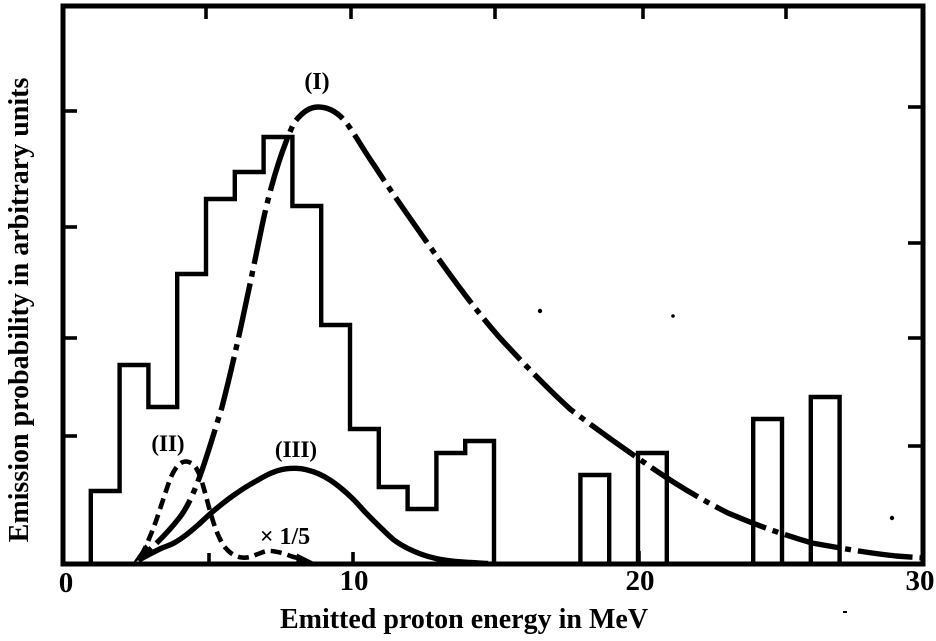  What do you see at coordinates (354, 581) in the screenshot?
I see `svg-text: 10` at bounding box center [354, 581].